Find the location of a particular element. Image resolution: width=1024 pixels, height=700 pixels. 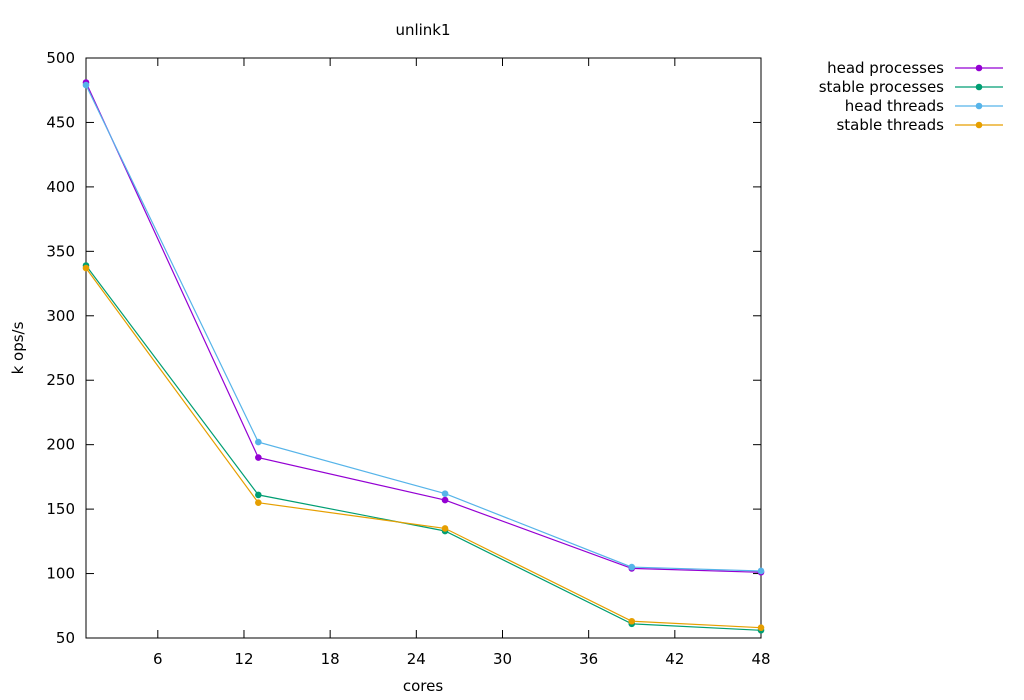

legend-entry: stable threads is located at coordinates (919, 125).